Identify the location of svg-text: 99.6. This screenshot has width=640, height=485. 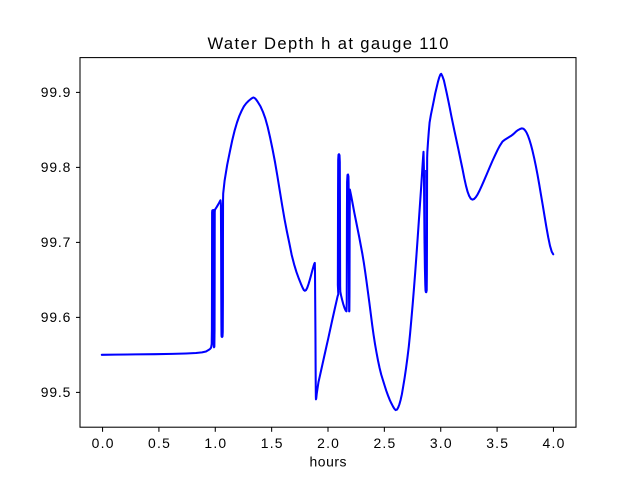
(56, 317).